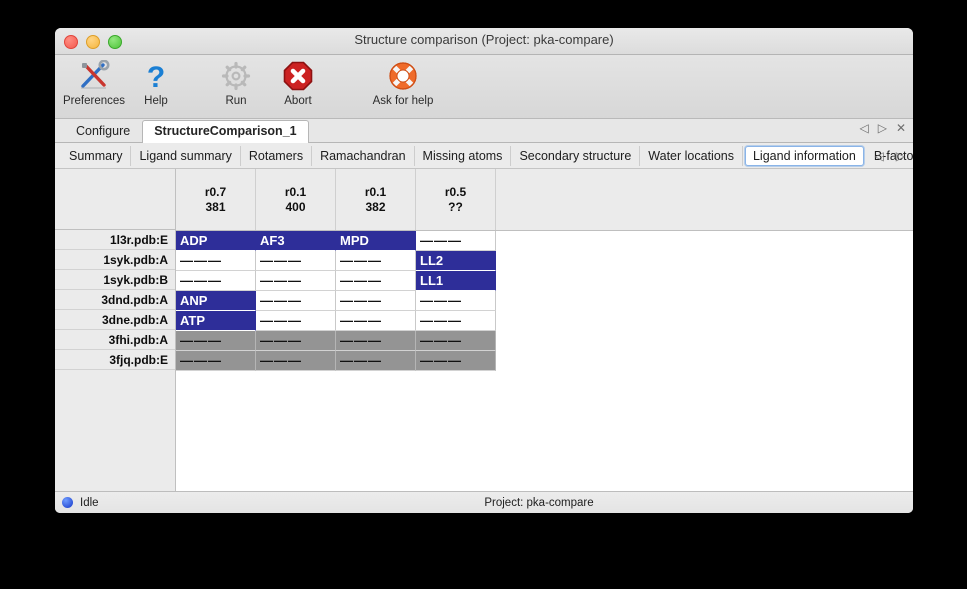 The width and height of the screenshot is (967, 589). Describe the element at coordinates (216, 199) in the screenshot. I see `column-header: r0.7 381` at that location.